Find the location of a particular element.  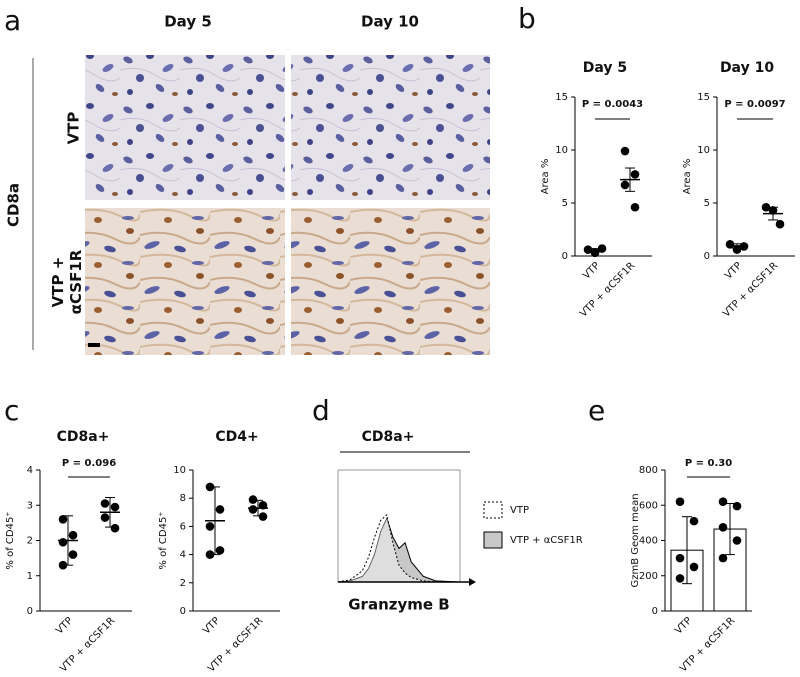

axis-arrow is located at coordinates (472, 582).